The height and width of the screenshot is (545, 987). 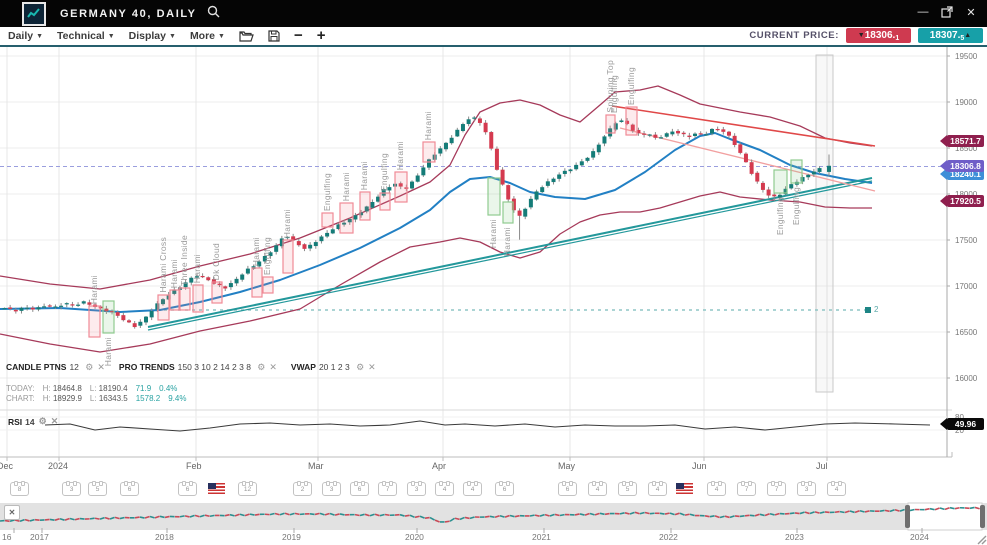 What do you see at coordinates (947, 12) in the screenshot?
I see `popout-button` at bounding box center [947, 12].